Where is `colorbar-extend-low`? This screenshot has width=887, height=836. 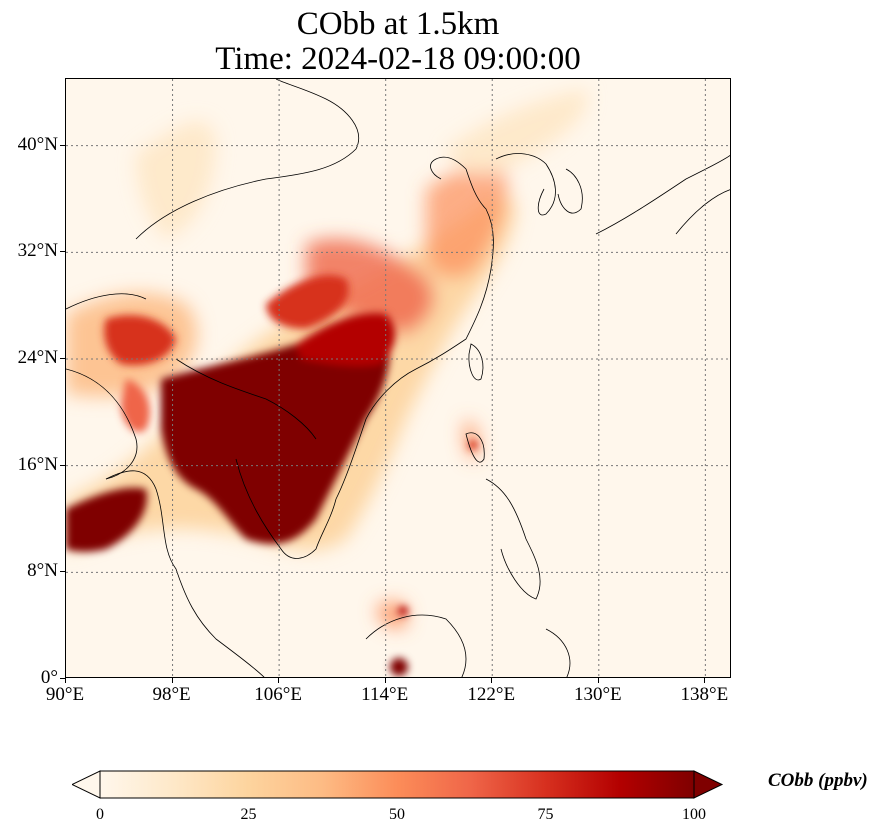 colorbar-extend-low is located at coordinates (86, 784).